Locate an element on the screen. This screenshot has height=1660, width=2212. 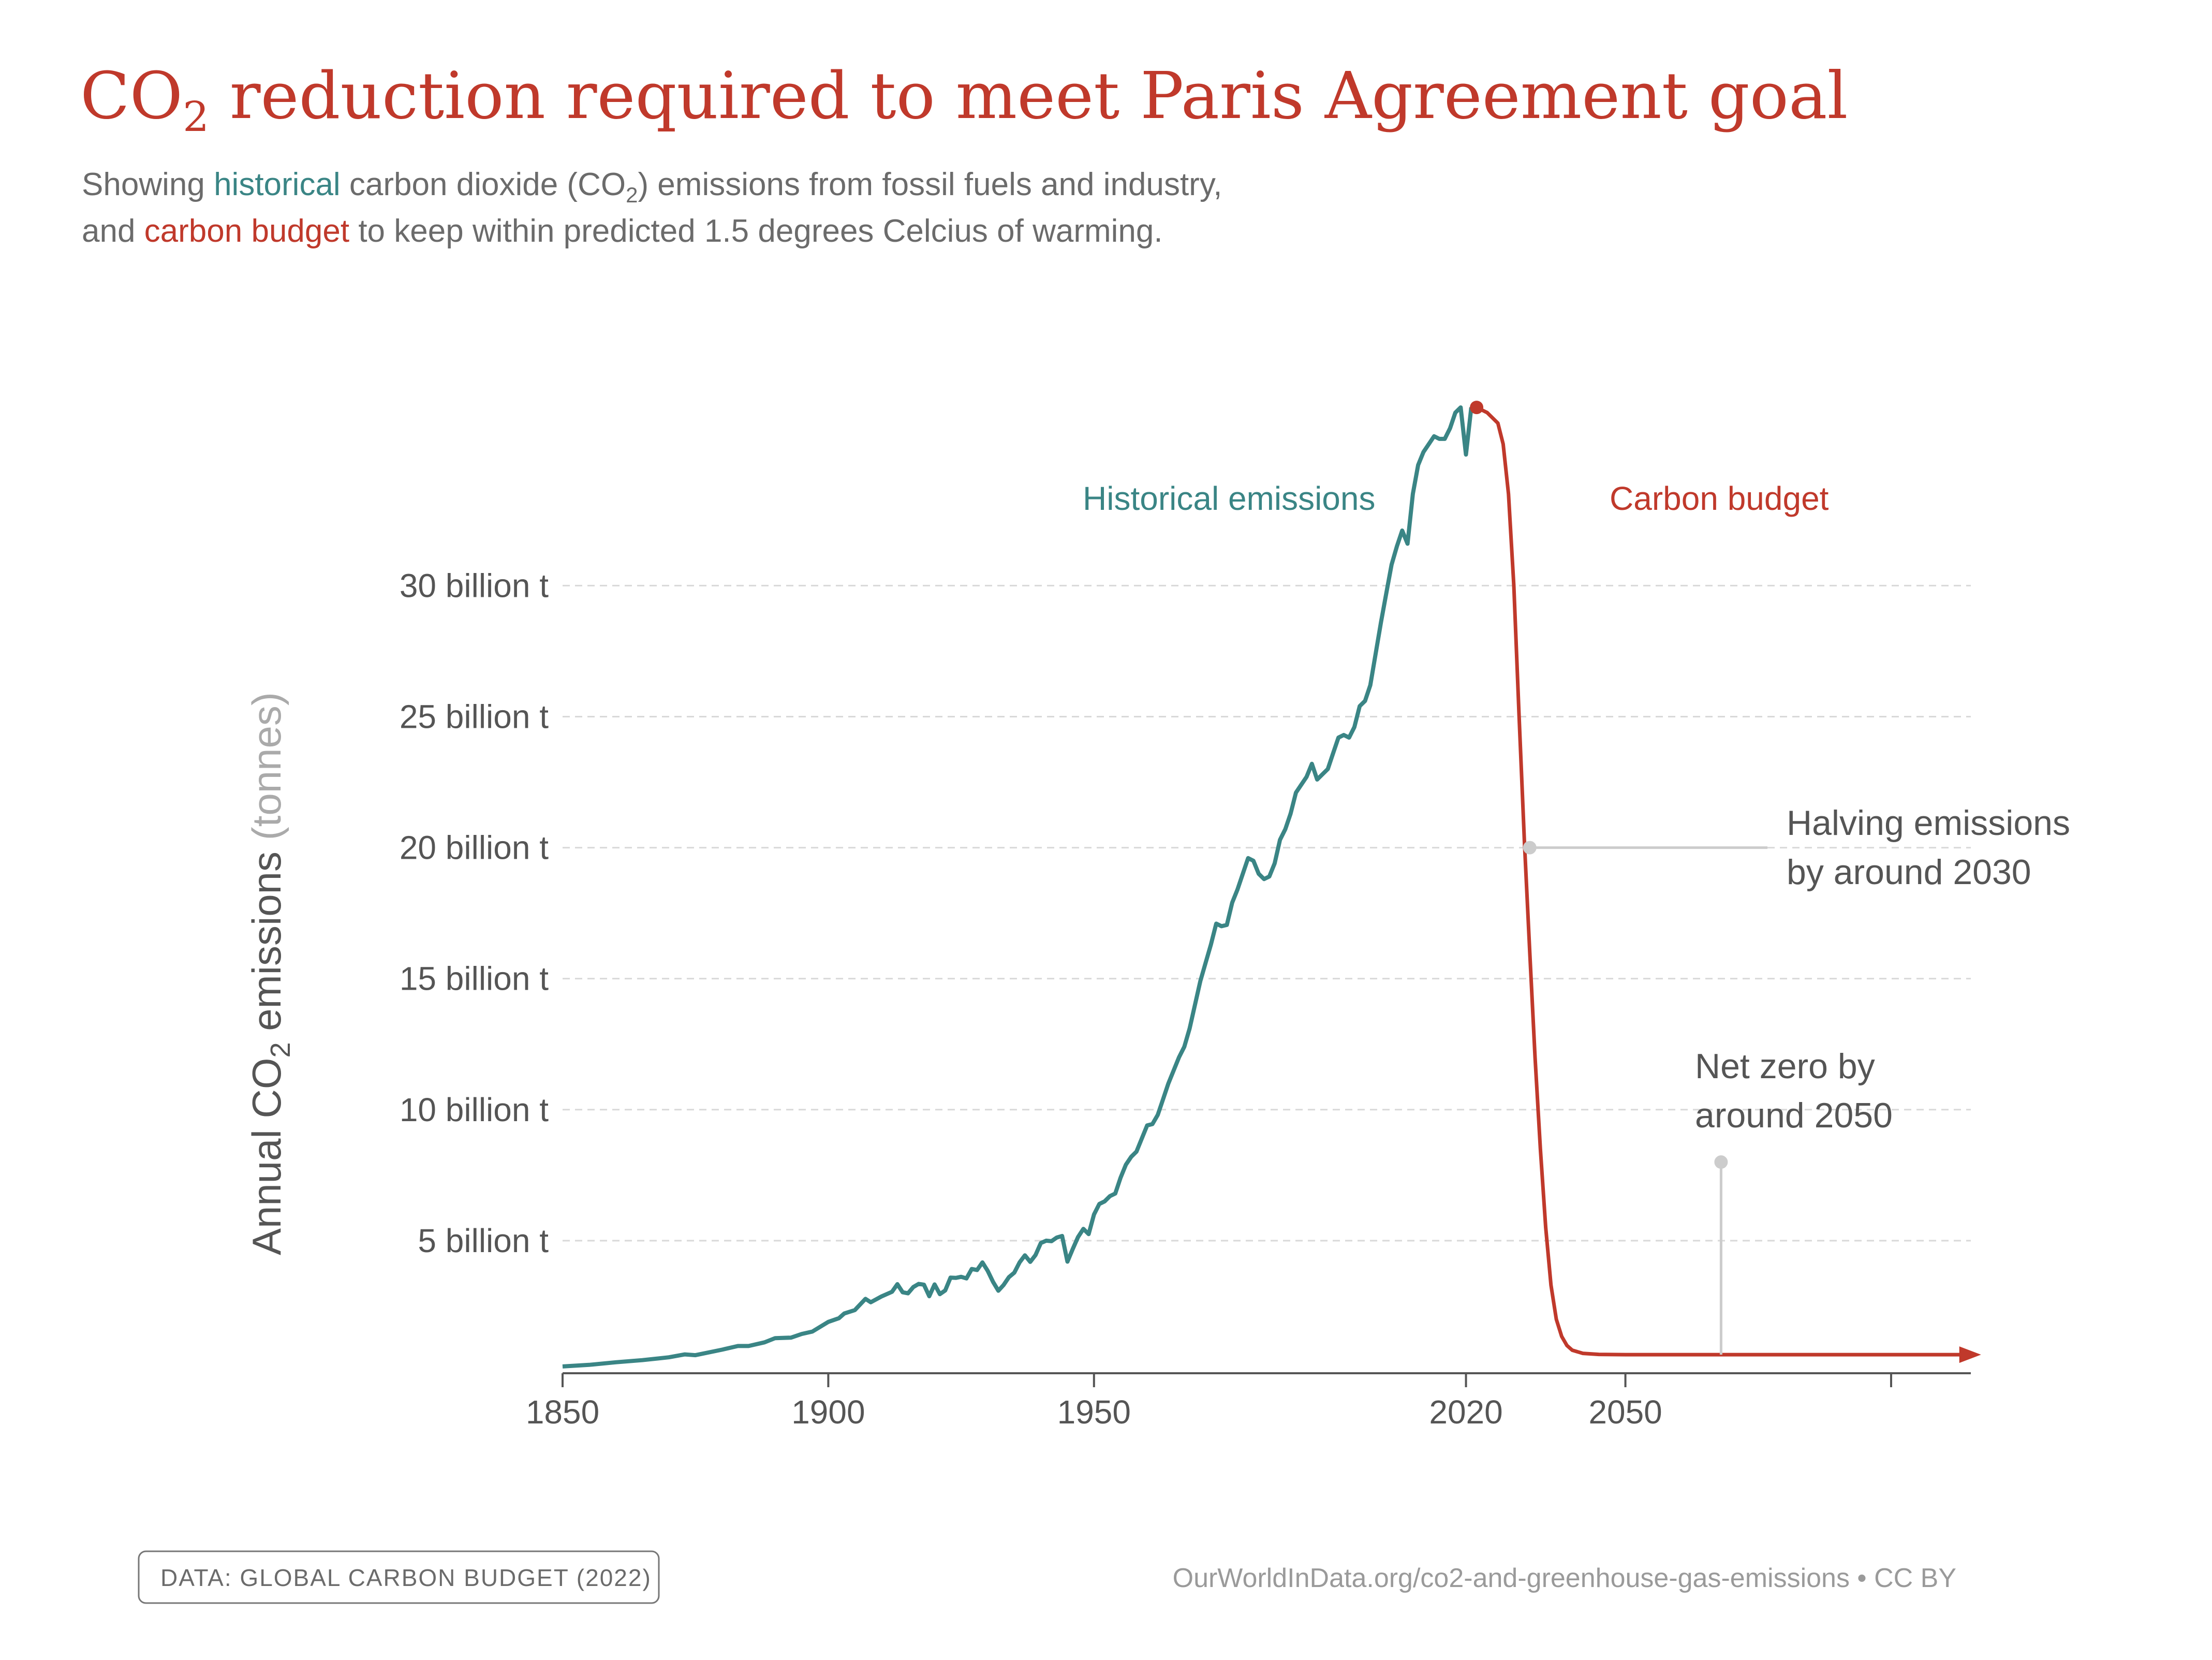
halving-marker-dot is located at coordinates (1530, 848).